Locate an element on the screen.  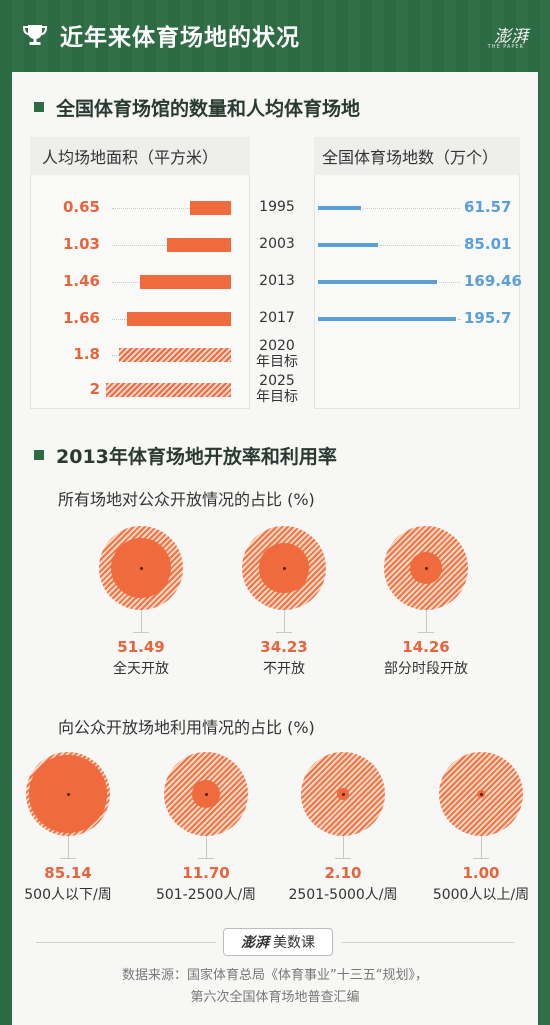
right-chart-header: 全国体育场地数（万个） is located at coordinates (417, 156).